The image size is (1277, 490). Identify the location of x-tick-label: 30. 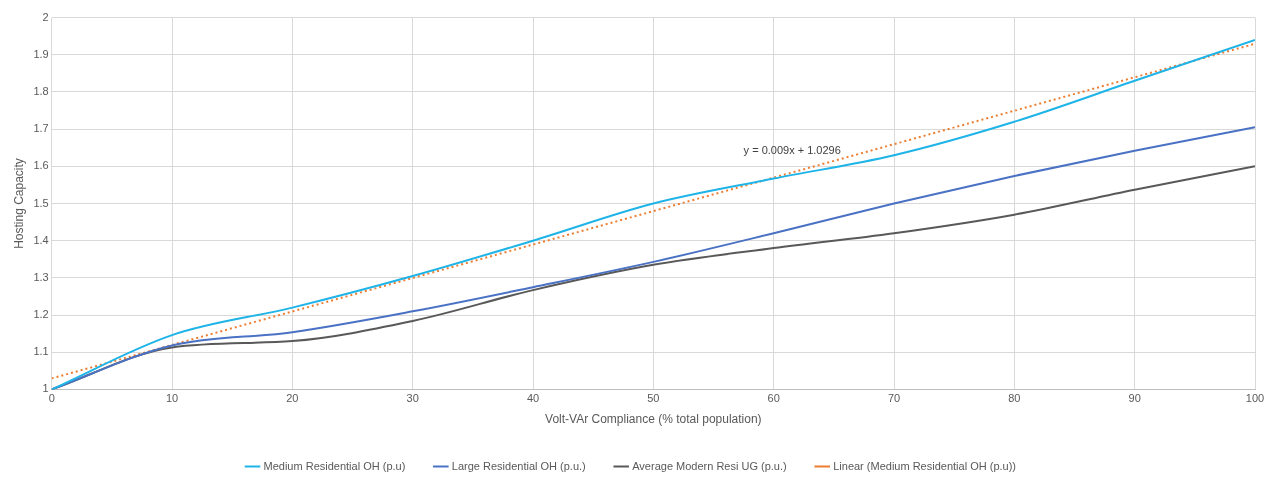
(412, 398).